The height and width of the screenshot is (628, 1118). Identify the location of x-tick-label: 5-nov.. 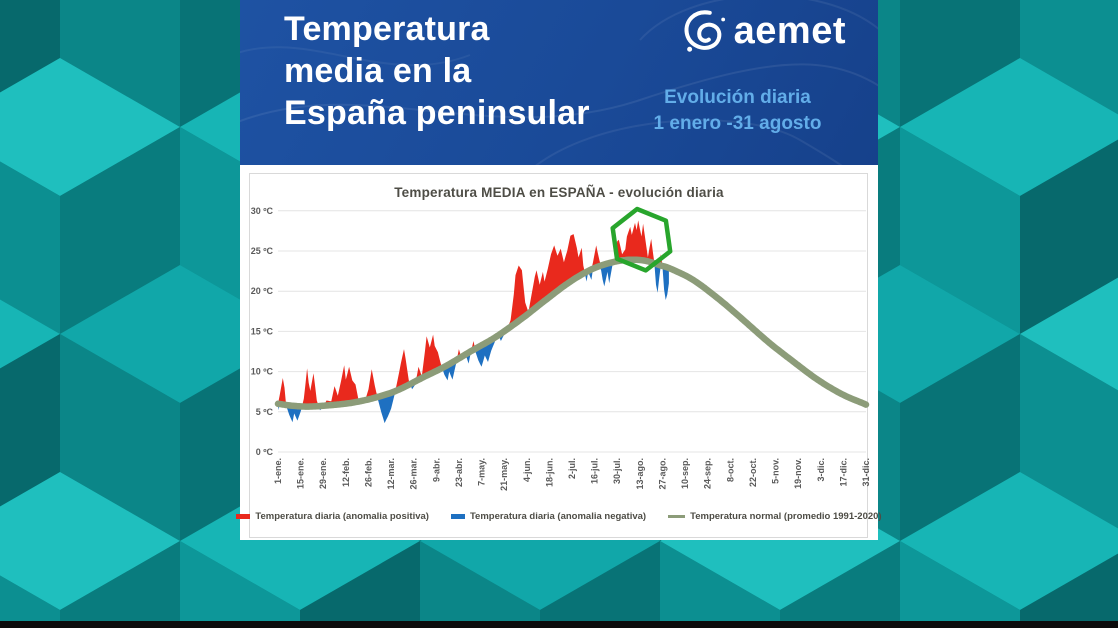
(776, 471).